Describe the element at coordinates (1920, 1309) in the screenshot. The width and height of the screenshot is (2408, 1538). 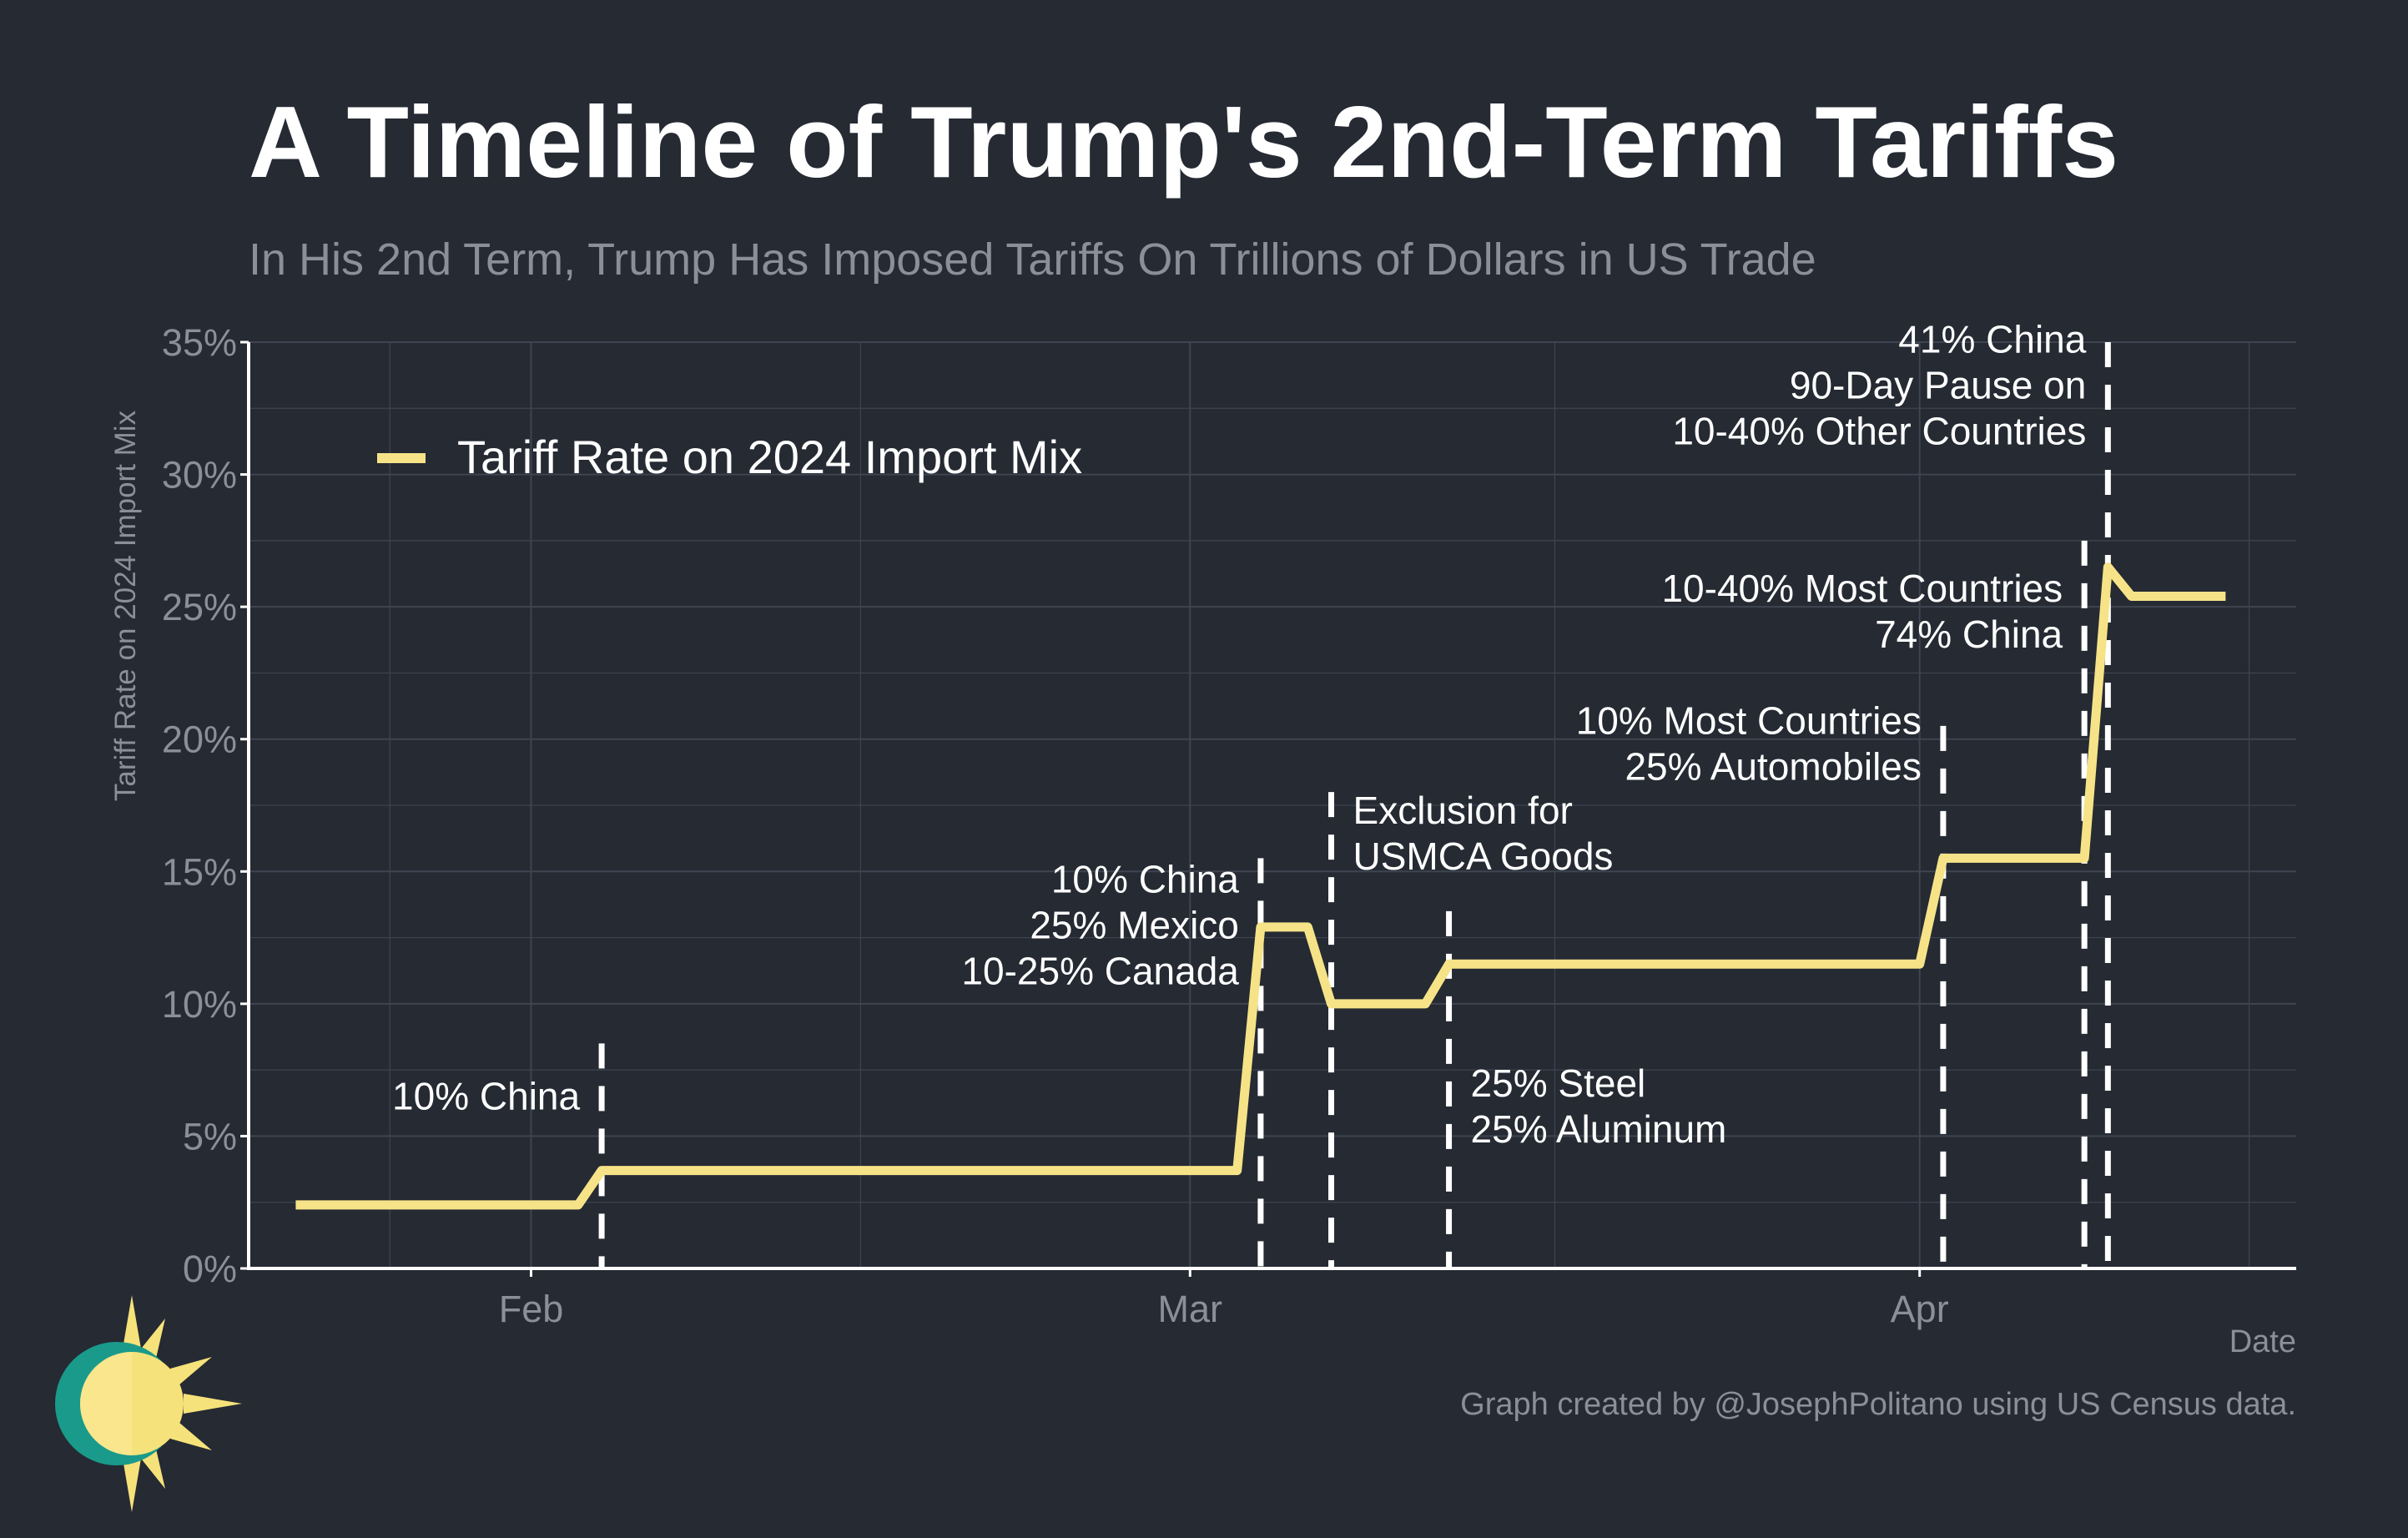
I see `x-tick-label: Apr` at that location.